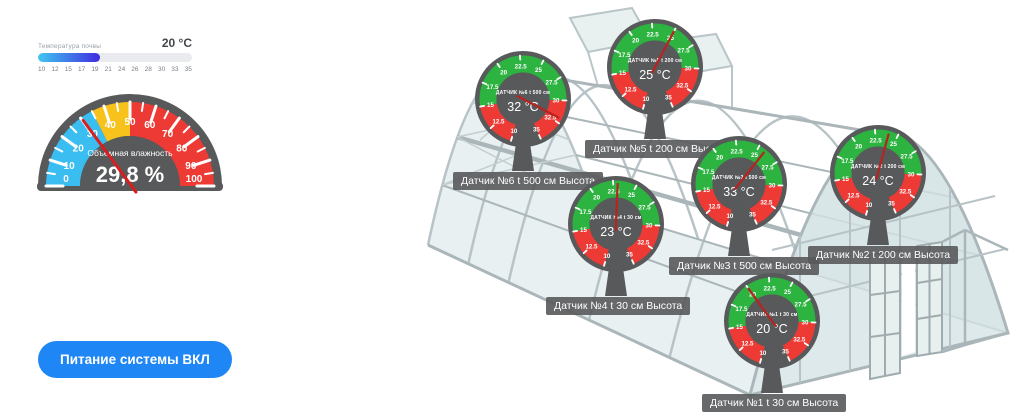 The width and height of the screenshot is (1020, 413). Describe the element at coordinates (130, 122) in the screenshot. I see `gauge-tick-label: 50` at that location.